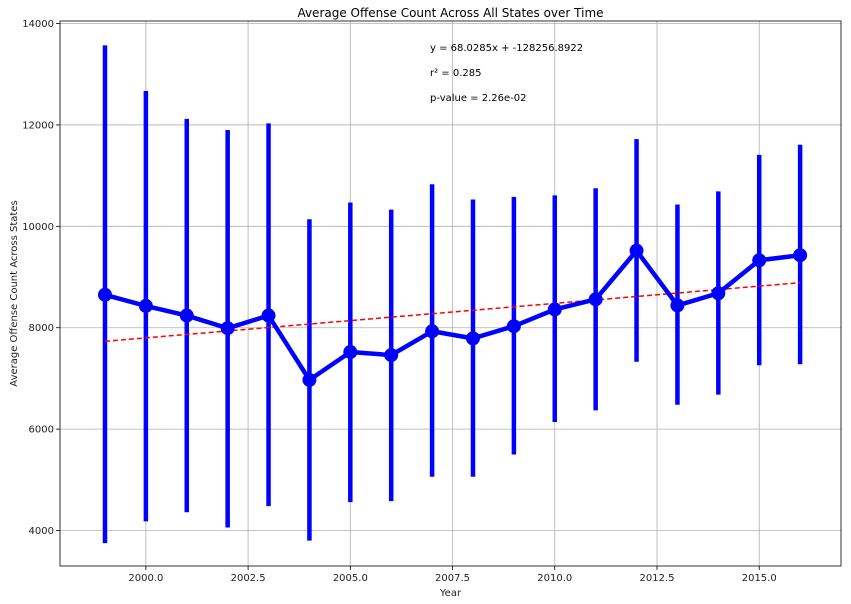 This screenshot has height=604, width=851. I want to click on y-axis-label: Average Offense Count Across States, so click(14, 293).